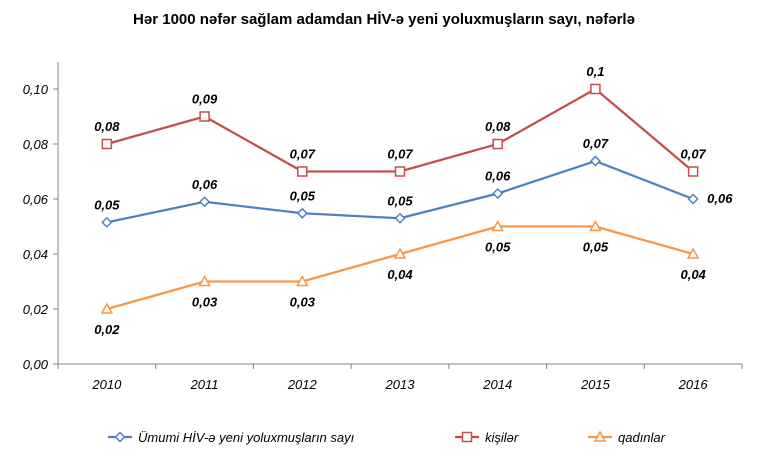 Image resolution: width=769 pixels, height=471 pixels. Describe the element at coordinates (302, 384) in the screenshot. I see `x-tick-label: 2012` at that location.